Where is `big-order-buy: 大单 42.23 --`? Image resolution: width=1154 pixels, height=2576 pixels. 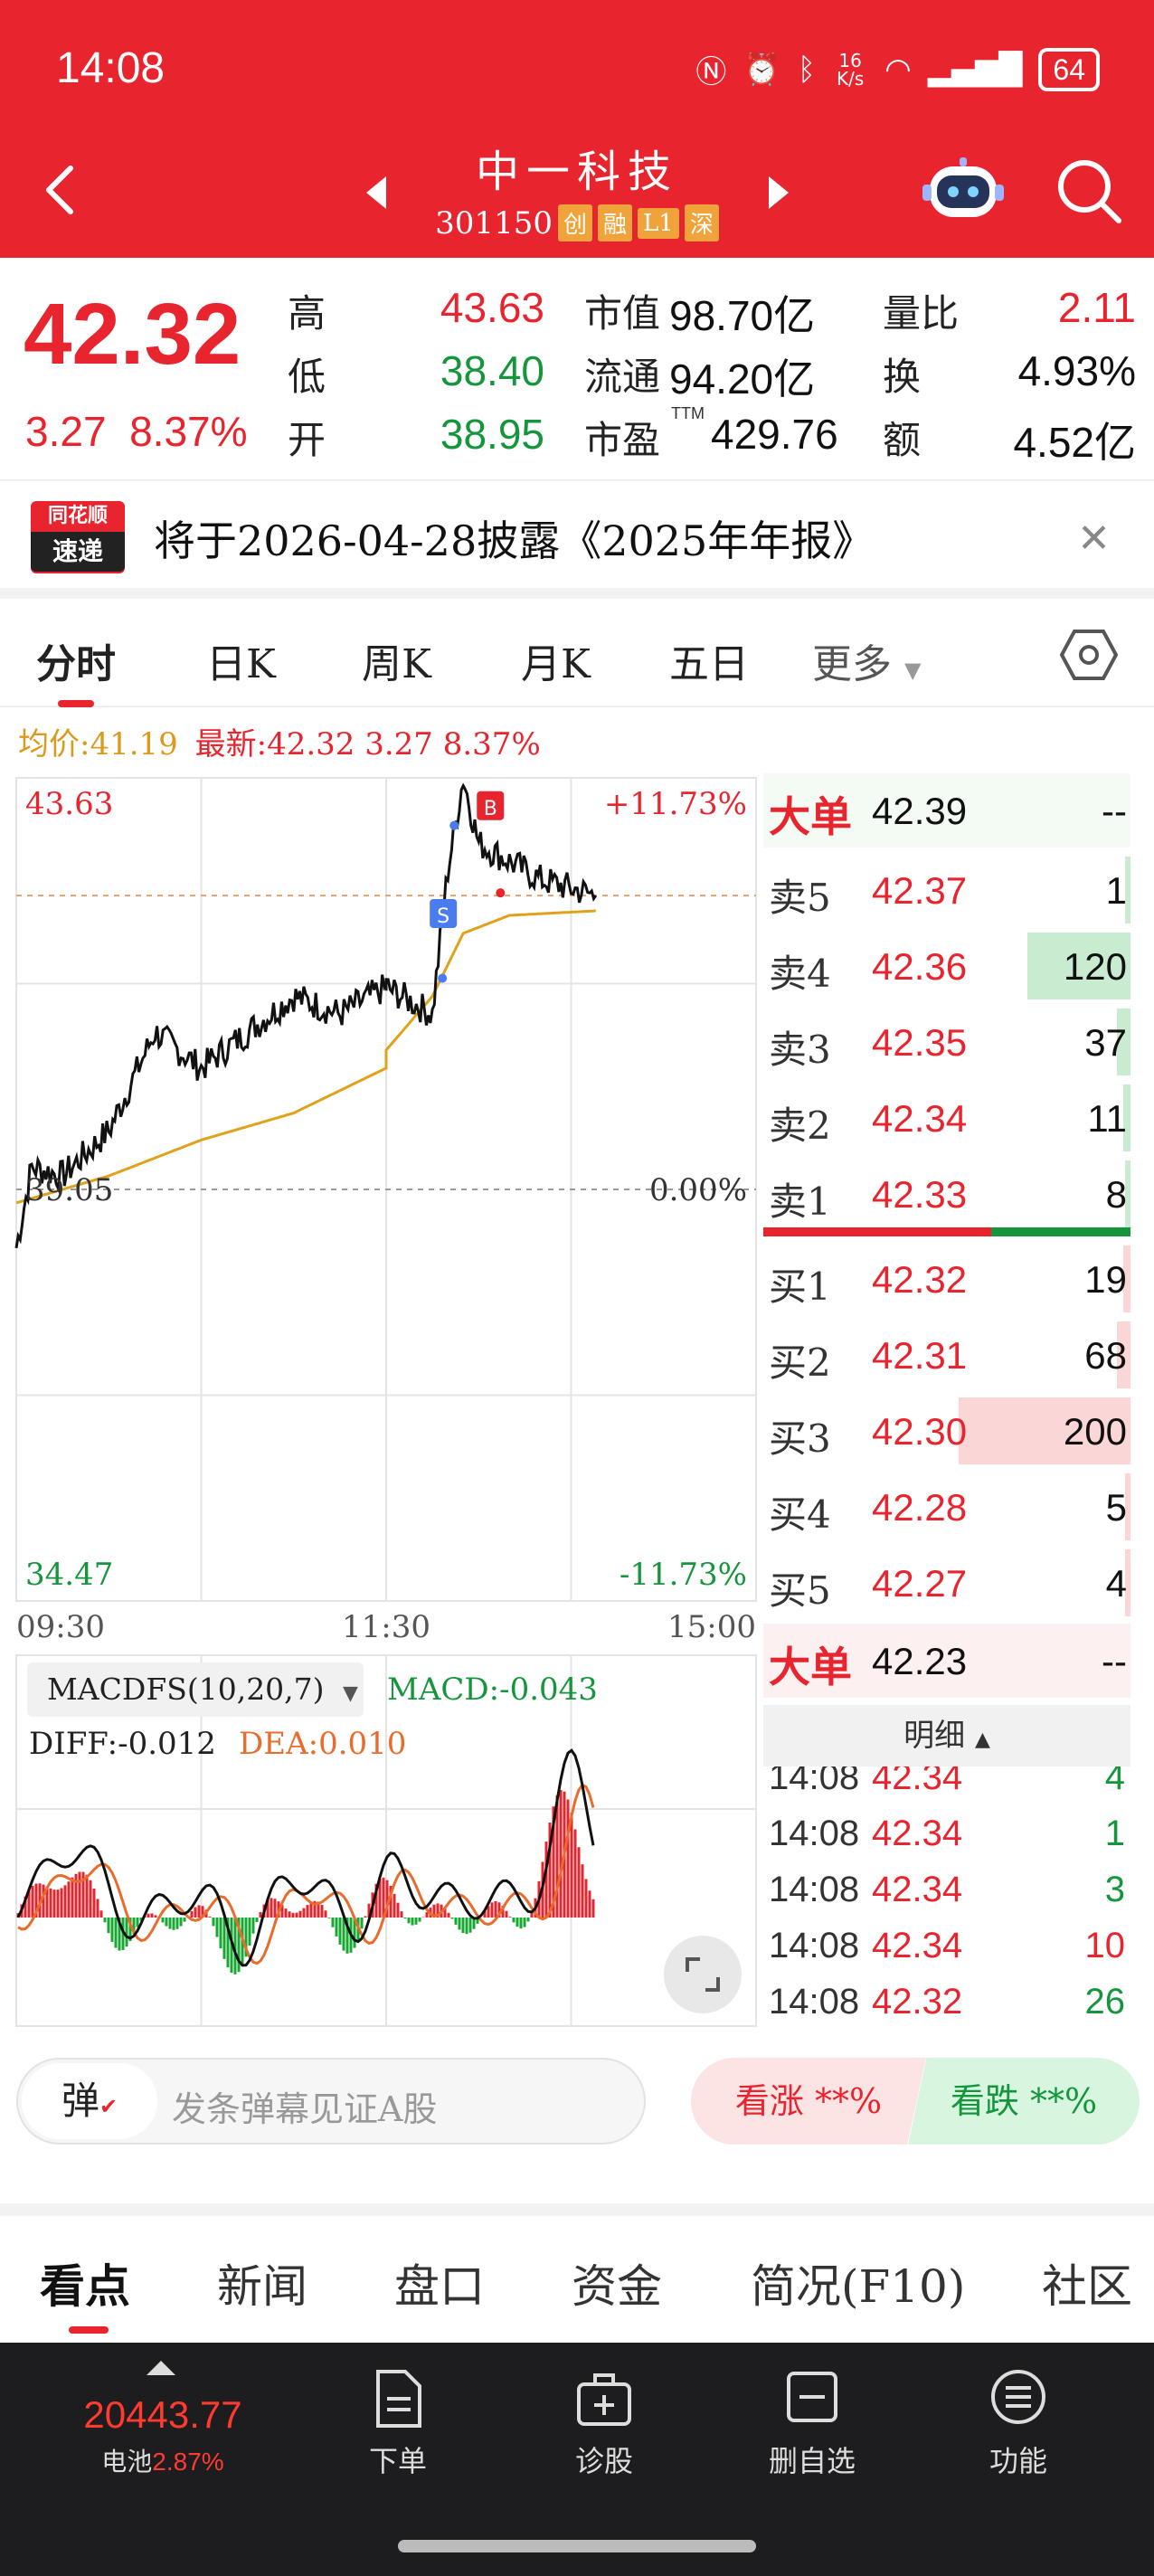 big-order-buy: 大单 42.23 -- is located at coordinates (946, 1661).